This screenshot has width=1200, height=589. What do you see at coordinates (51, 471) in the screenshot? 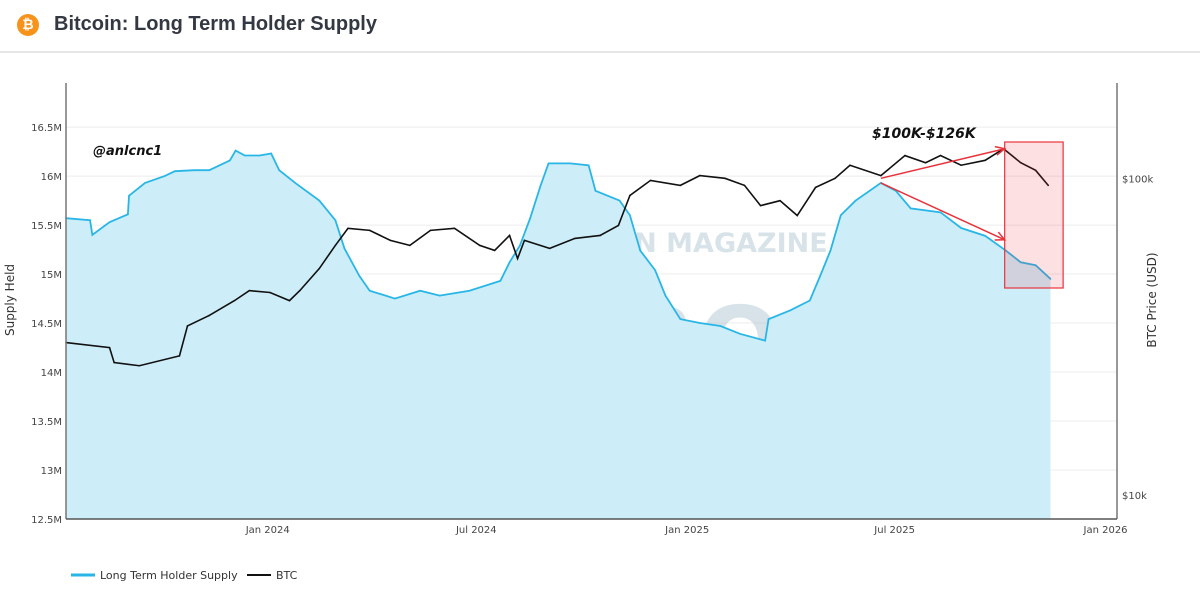
I see `y-left-tick-label: 13M` at bounding box center [51, 471].